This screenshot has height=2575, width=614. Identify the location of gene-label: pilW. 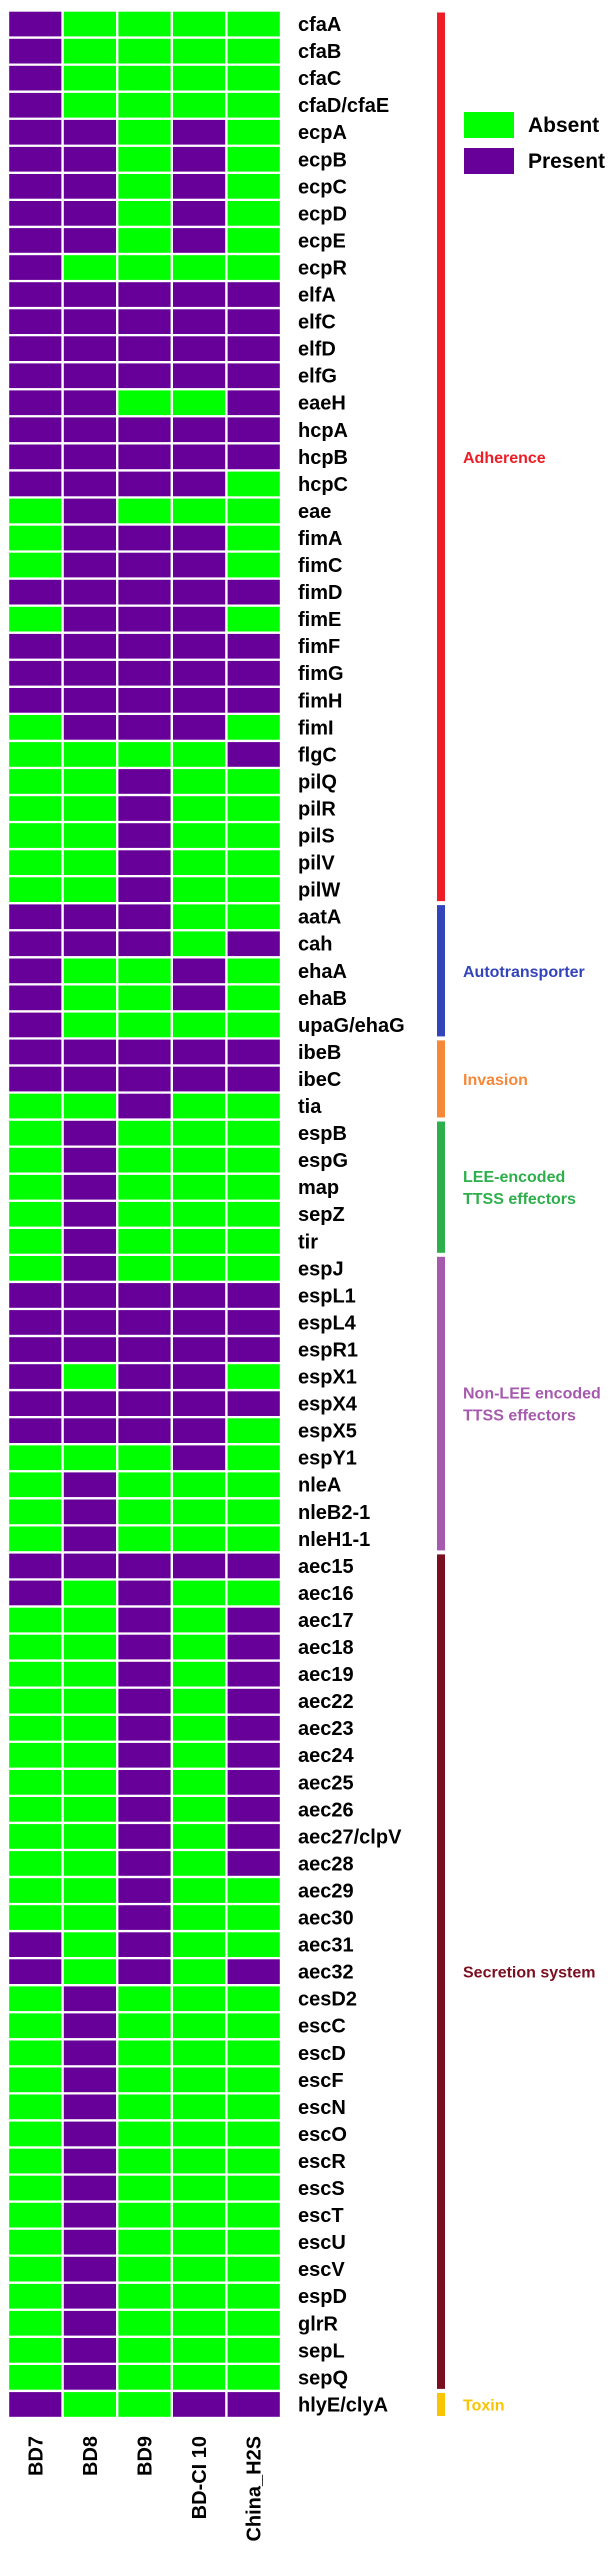
(319, 891).